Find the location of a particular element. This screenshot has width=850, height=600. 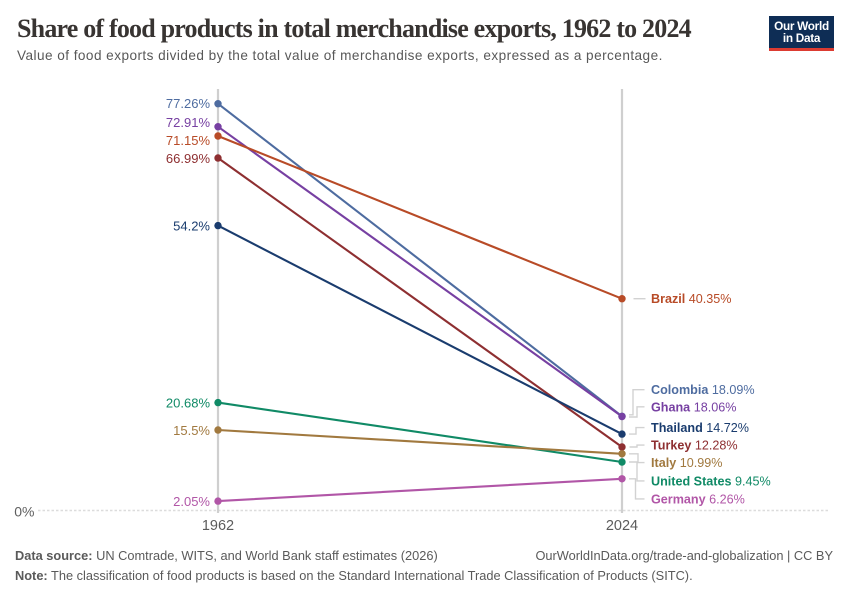

svg-text: 0% is located at coordinates (24, 512).